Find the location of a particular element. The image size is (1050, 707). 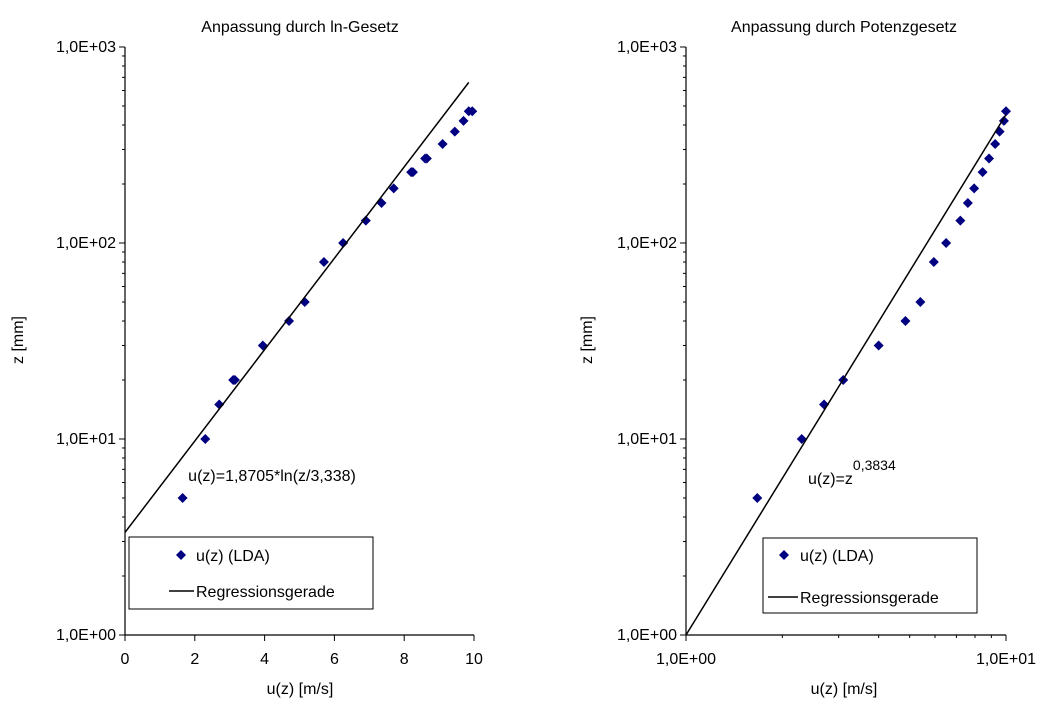

x-tick-label: 2 is located at coordinates (194, 659).